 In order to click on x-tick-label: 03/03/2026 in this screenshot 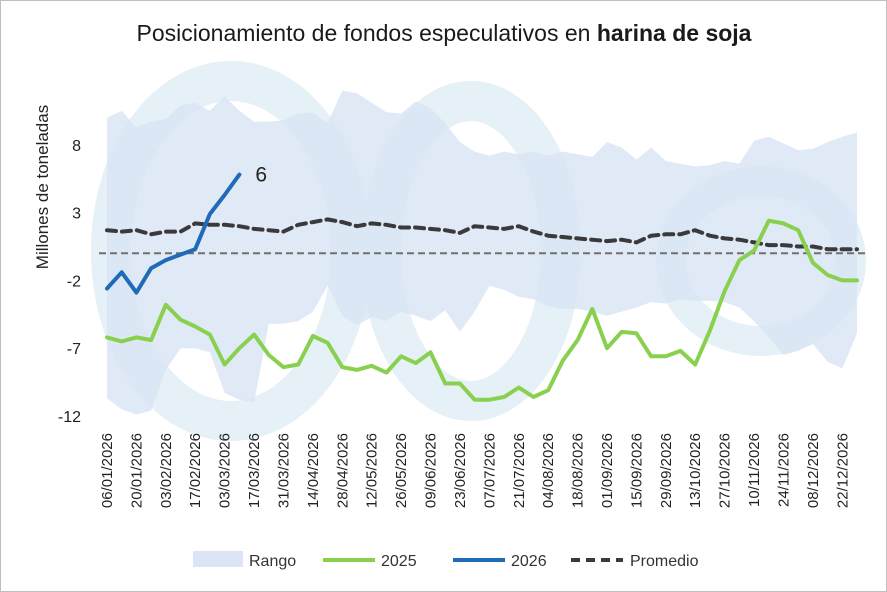, I will do `click(225, 470)`.